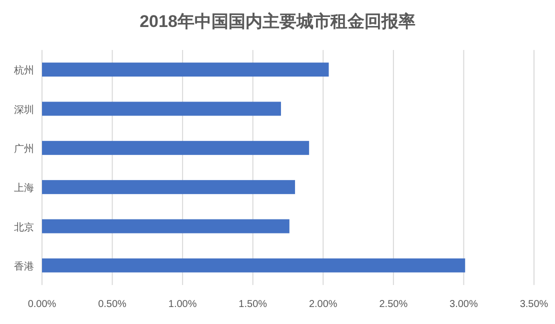 Image resolution: width=555 pixels, height=324 pixels. What do you see at coordinates (24, 148) in the screenshot?
I see `y-tick-label: 广州` at bounding box center [24, 148].